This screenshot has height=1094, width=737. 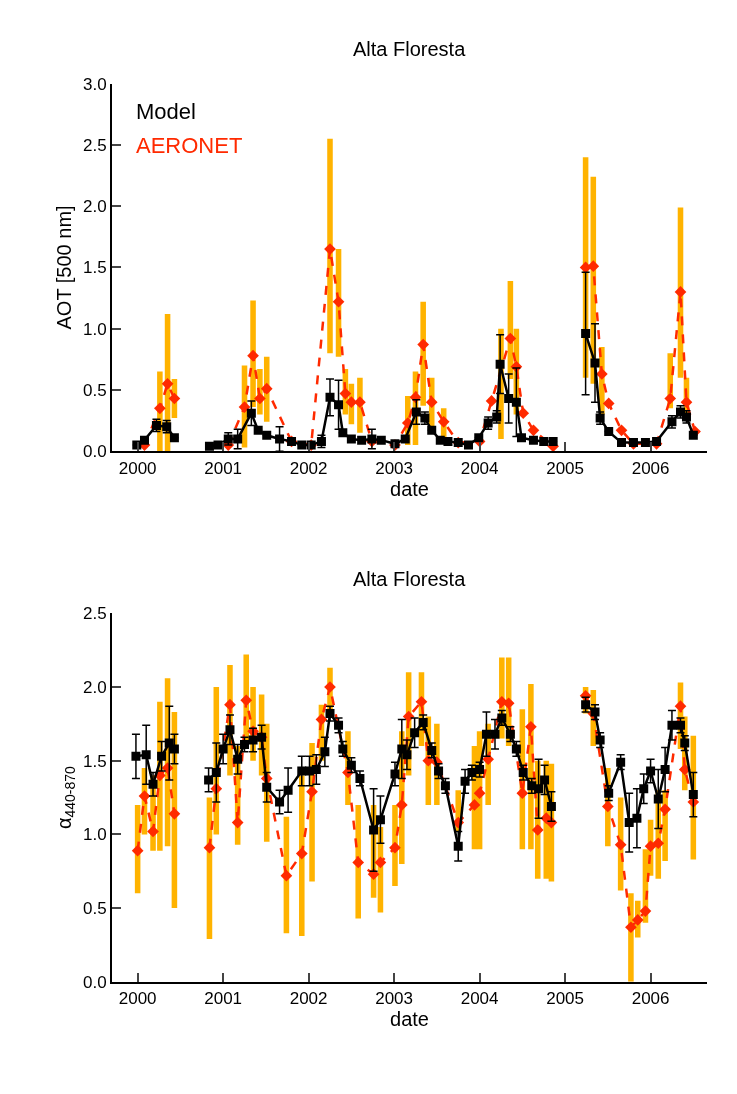 What do you see at coordinates (410, 49) in the screenshot?
I see `chart-title: Alta Floresta` at bounding box center [410, 49].